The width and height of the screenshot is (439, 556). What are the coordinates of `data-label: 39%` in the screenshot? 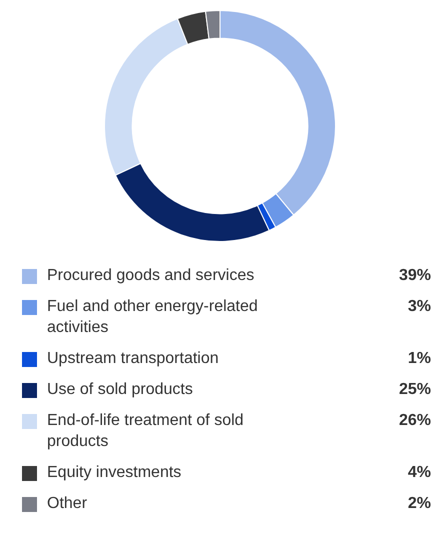 It's located at (414, 276).